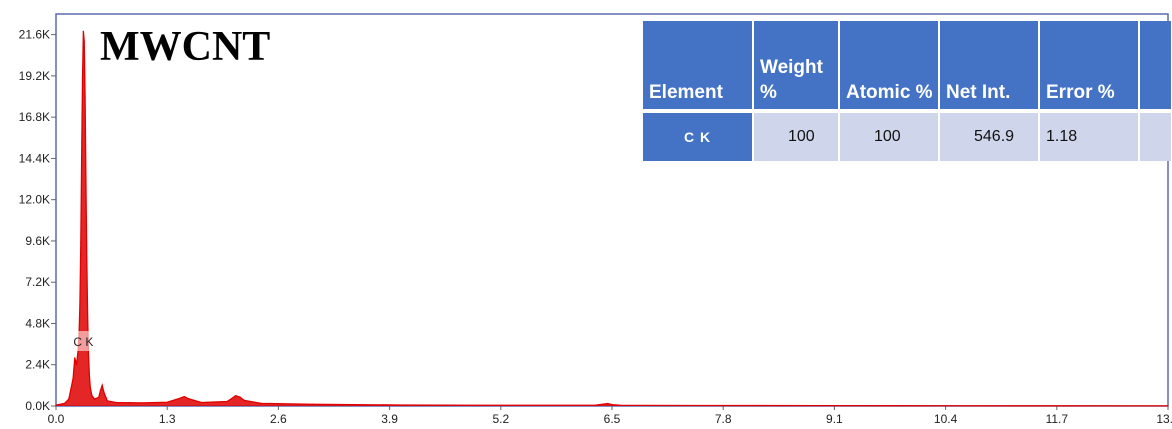 Image resolution: width=1172 pixels, height=429 pixels. What do you see at coordinates (37, 282) in the screenshot?
I see `y-tick-label: 7.2K` at bounding box center [37, 282].